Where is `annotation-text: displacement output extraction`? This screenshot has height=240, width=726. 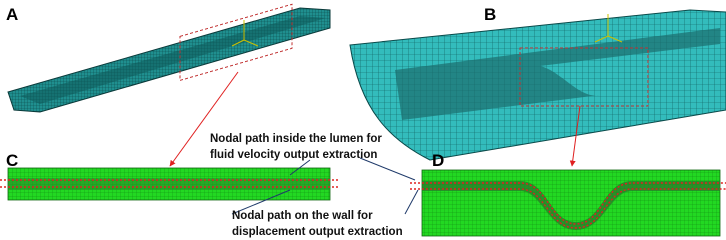
annotation-text: displacement output extraction is located at coordinates (317, 232).